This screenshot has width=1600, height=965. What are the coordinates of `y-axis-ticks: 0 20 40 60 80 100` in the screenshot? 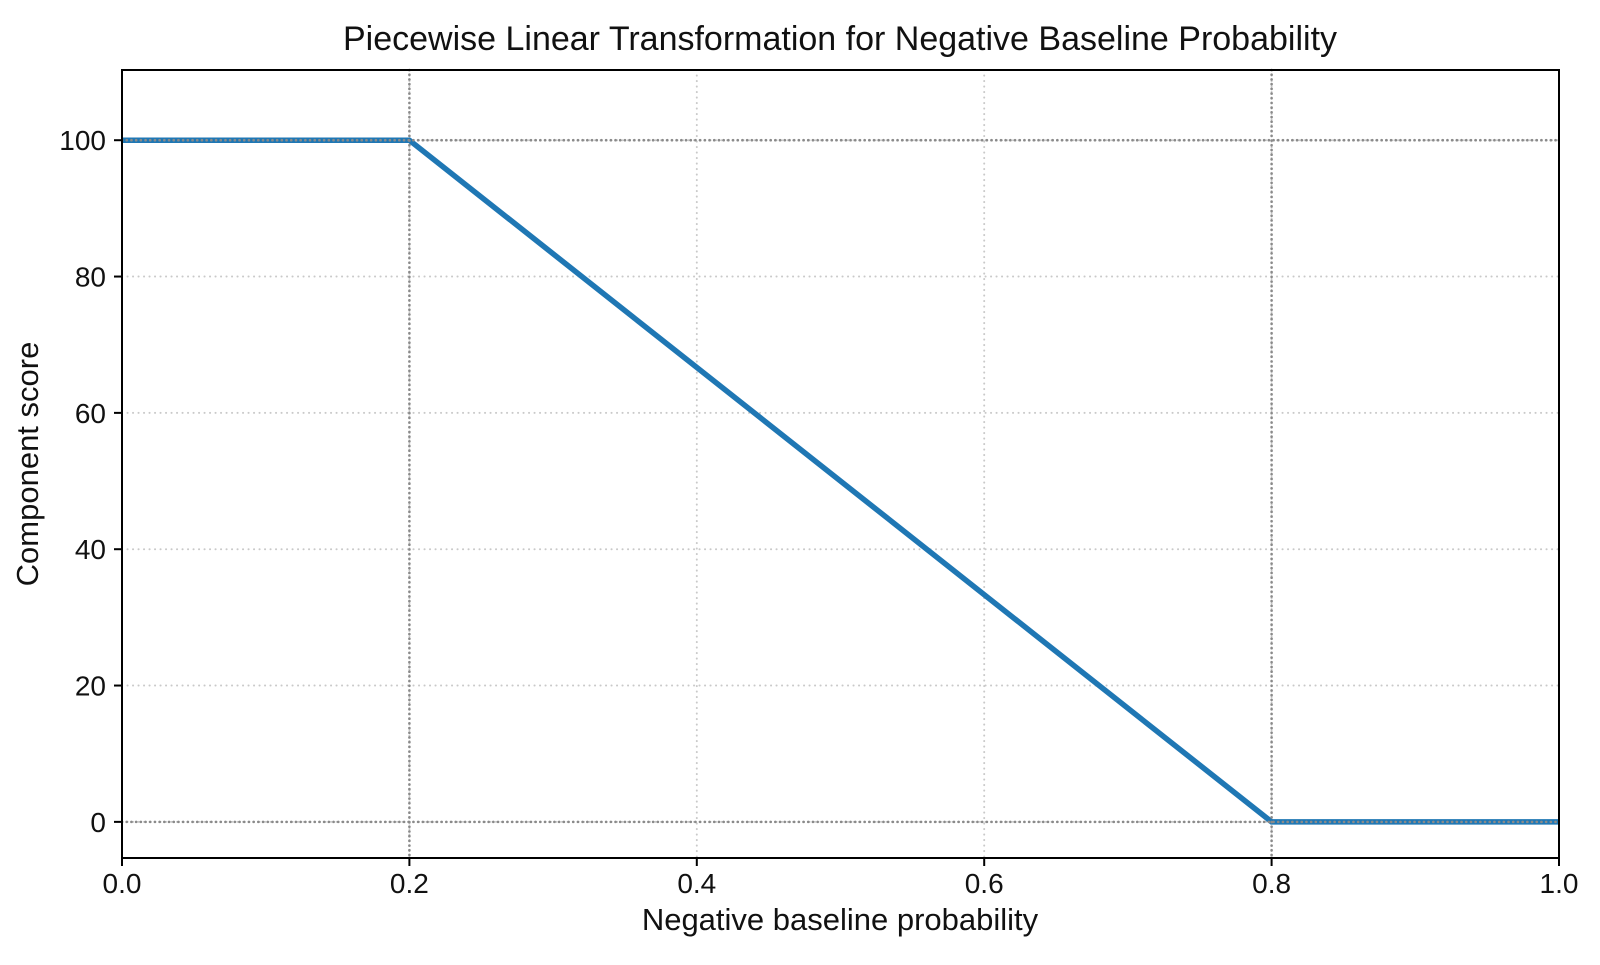 It's located at (90, 481).